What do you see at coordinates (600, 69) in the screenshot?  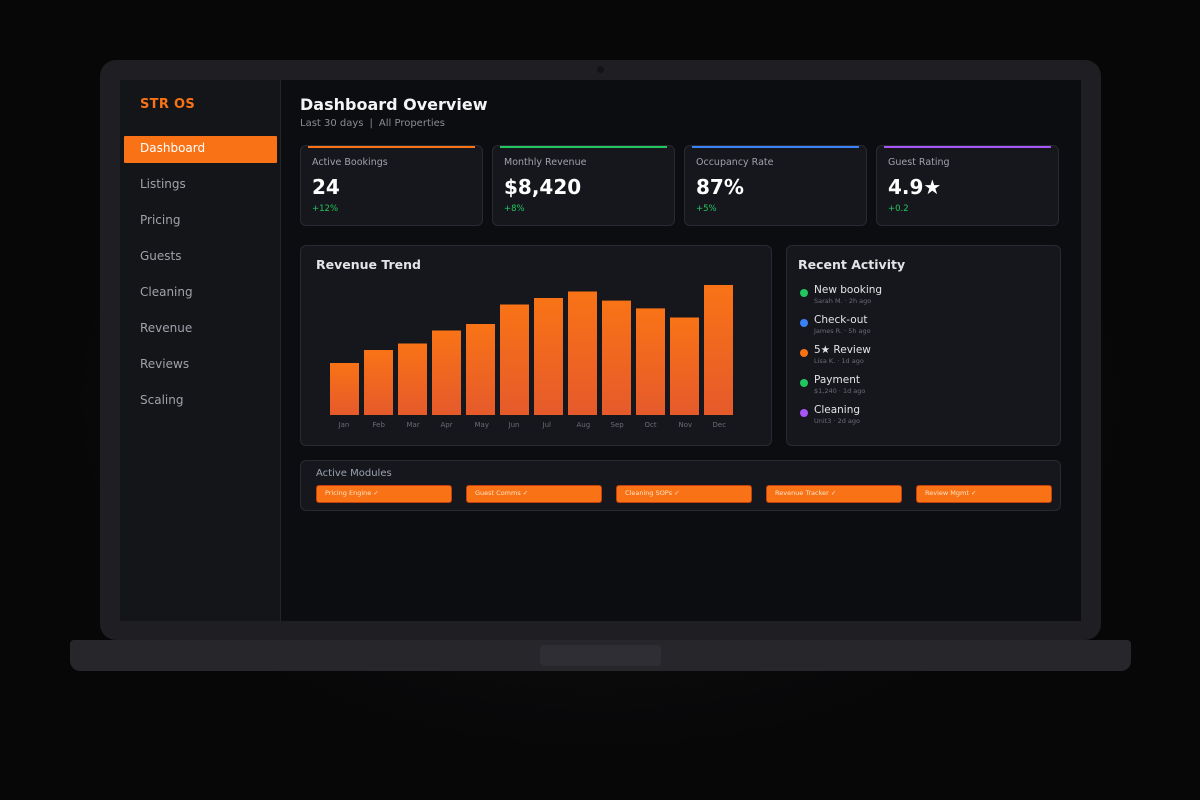 I see `camera-icon` at bounding box center [600, 69].